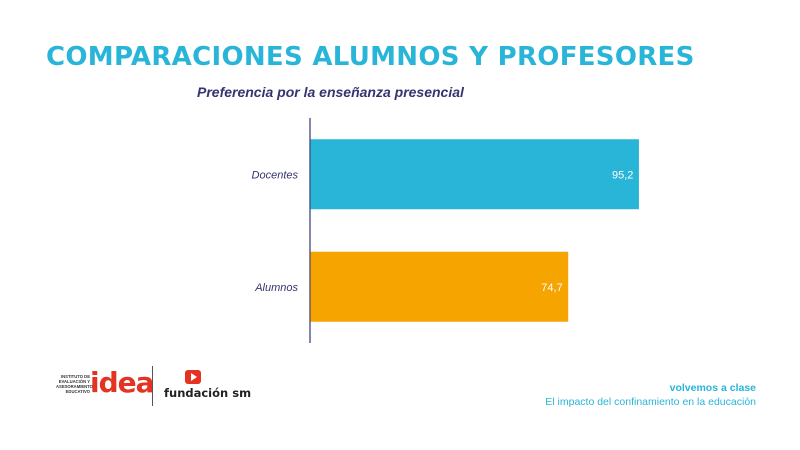 This screenshot has width=800, height=450. Describe the element at coordinates (370, 57) in the screenshot. I see `page-title: COMPARACIONES ALUMNOS Y PROFESORES` at that location.